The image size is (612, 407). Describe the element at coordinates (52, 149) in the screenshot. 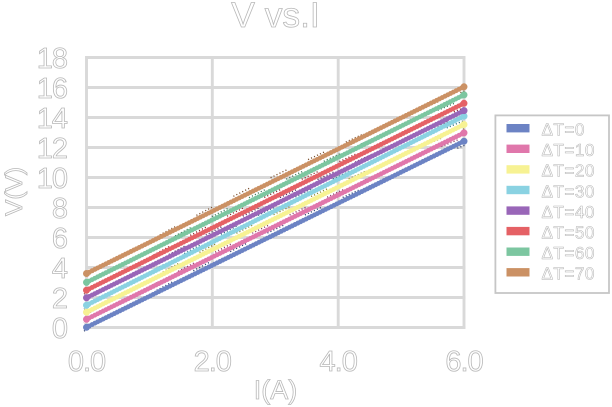

I see `svg-text: 12` at that location.